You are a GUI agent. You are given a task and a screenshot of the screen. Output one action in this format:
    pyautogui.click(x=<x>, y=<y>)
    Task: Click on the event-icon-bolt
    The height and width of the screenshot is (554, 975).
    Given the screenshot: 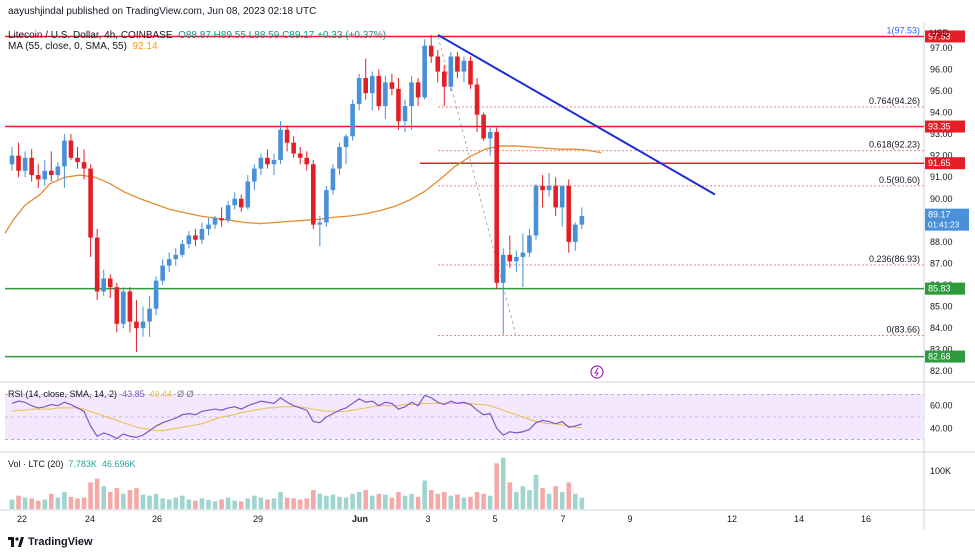 What is the action you would take?
    pyautogui.click(x=596, y=372)
    